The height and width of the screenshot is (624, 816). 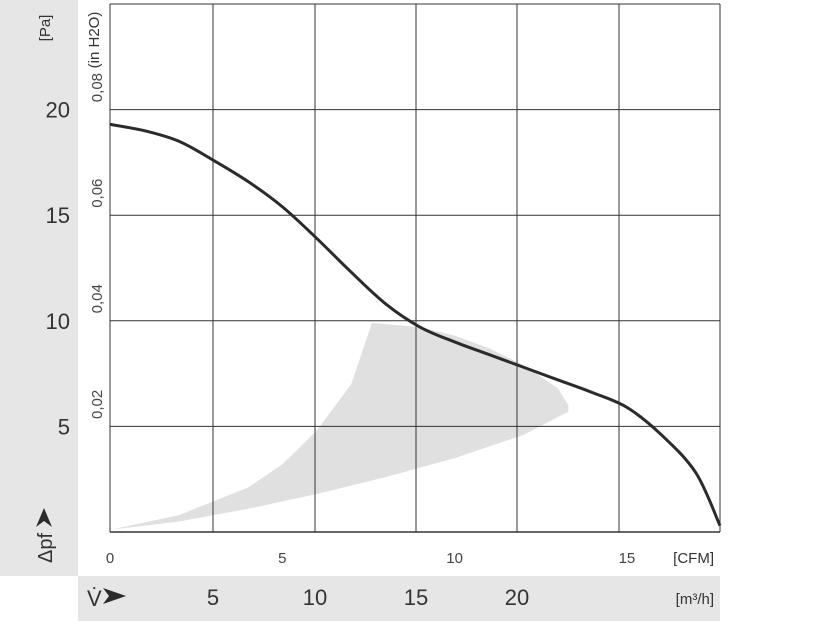 What do you see at coordinates (213, 597) in the screenshot?
I see `x2-tick-label: 5` at bounding box center [213, 597].